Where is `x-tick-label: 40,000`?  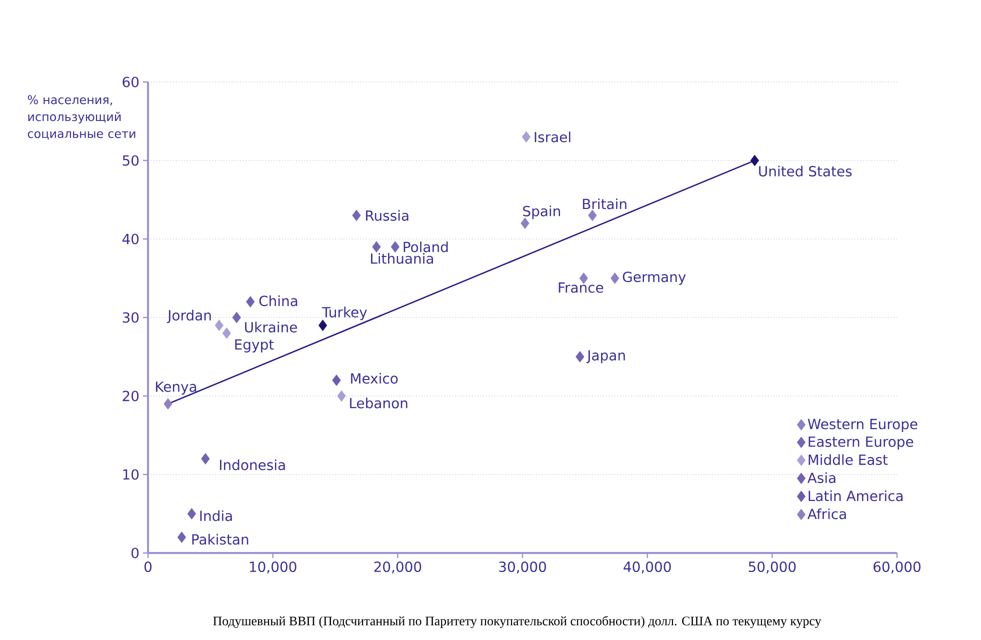 x-tick-label: 40,000 is located at coordinates (647, 567).